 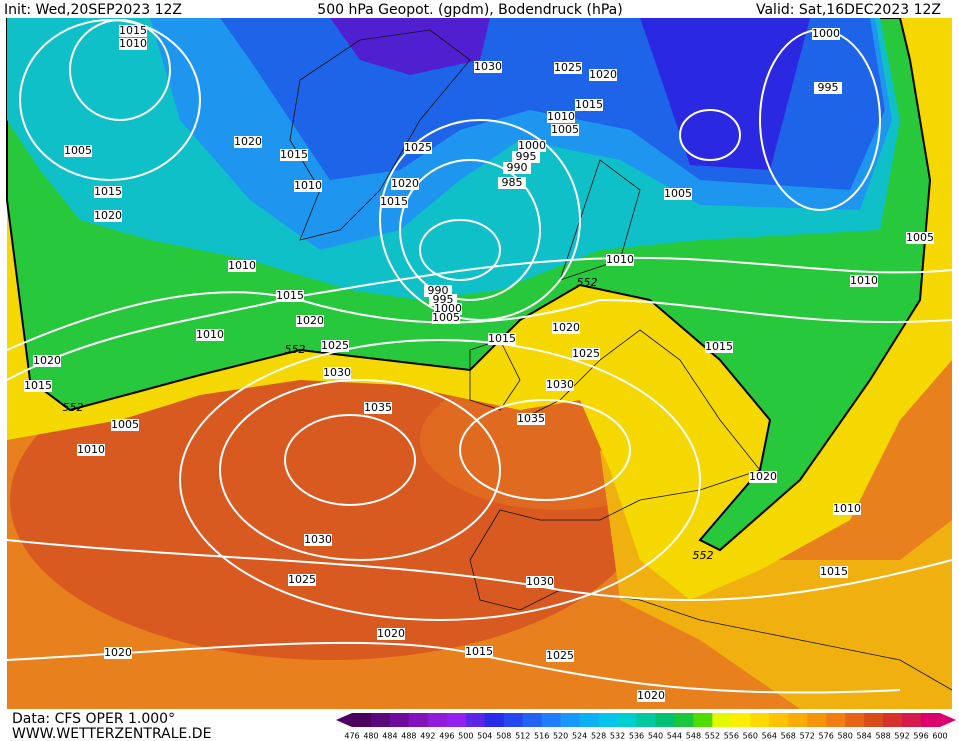 What do you see at coordinates (882, 736) in the screenshot?
I see `colorbar-tick-label: 588` at bounding box center [882, 736].